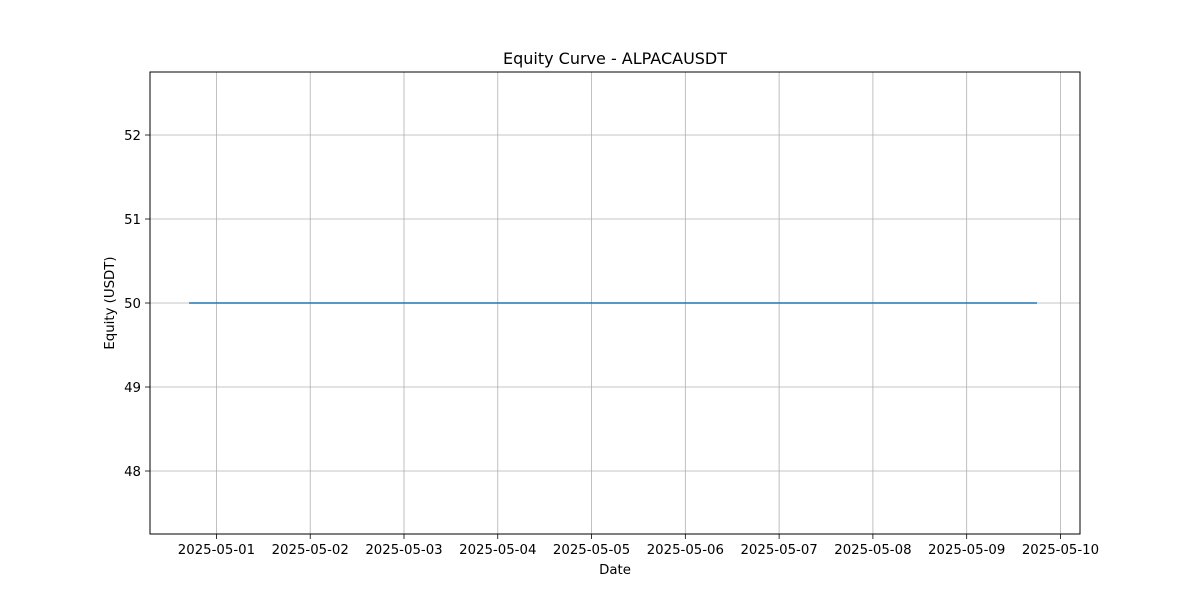 This screenshot has width=1200, height=600. I want to click on x-tick-label: 2025-05-04, so click(497, 550).